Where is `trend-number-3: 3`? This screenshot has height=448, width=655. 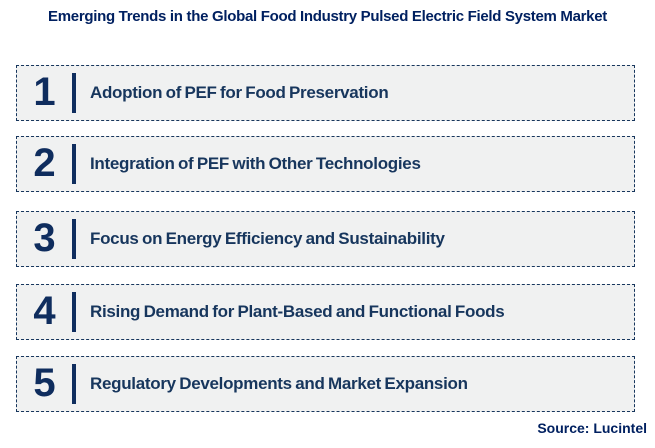
trend-number-3: 3 is located at coordinates (44, 238).